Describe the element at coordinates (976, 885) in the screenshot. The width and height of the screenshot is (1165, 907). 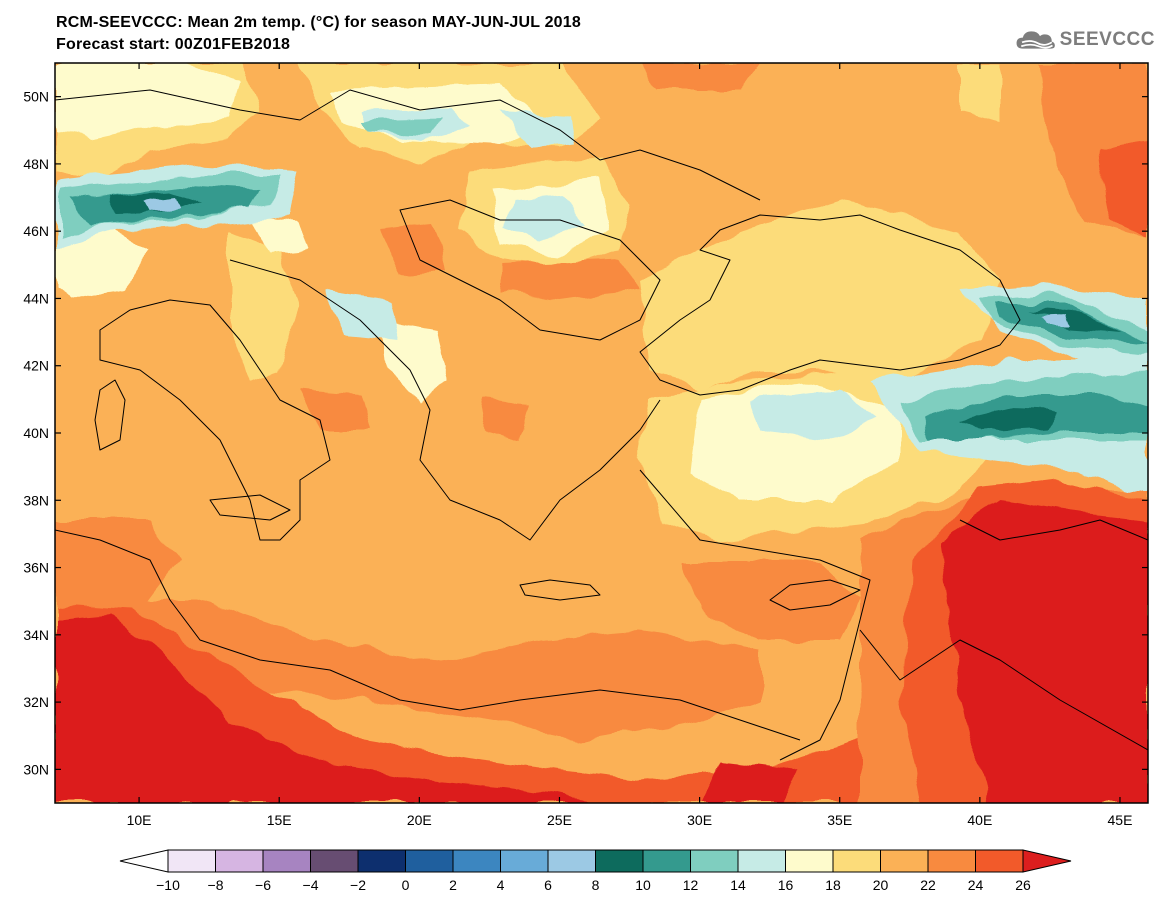
I see `colorbar-label: 24` at that location.